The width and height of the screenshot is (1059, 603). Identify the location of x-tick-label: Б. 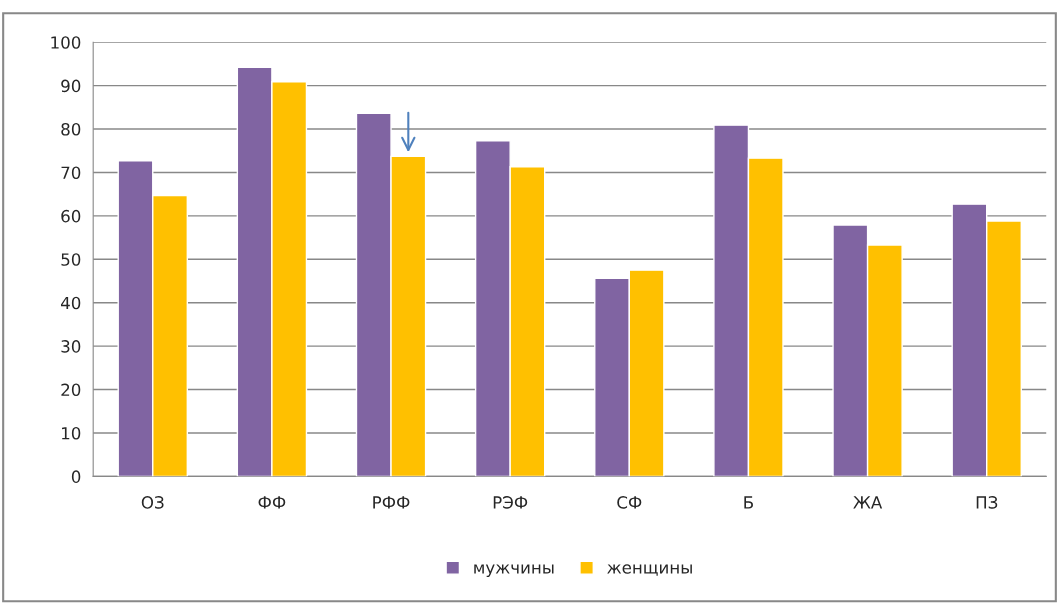
(748, 502).